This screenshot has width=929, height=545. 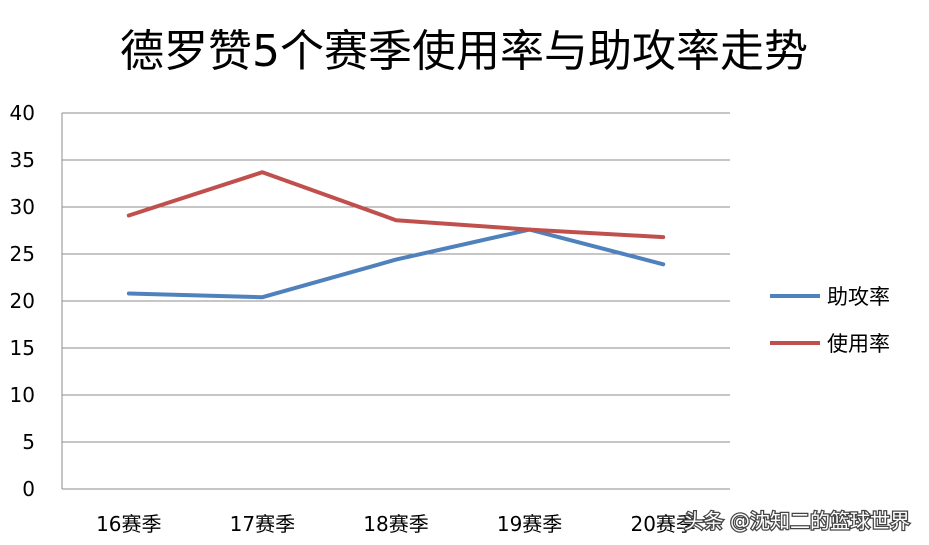 I want to click on y-tick-label: 0, so click(x=28, y=489).